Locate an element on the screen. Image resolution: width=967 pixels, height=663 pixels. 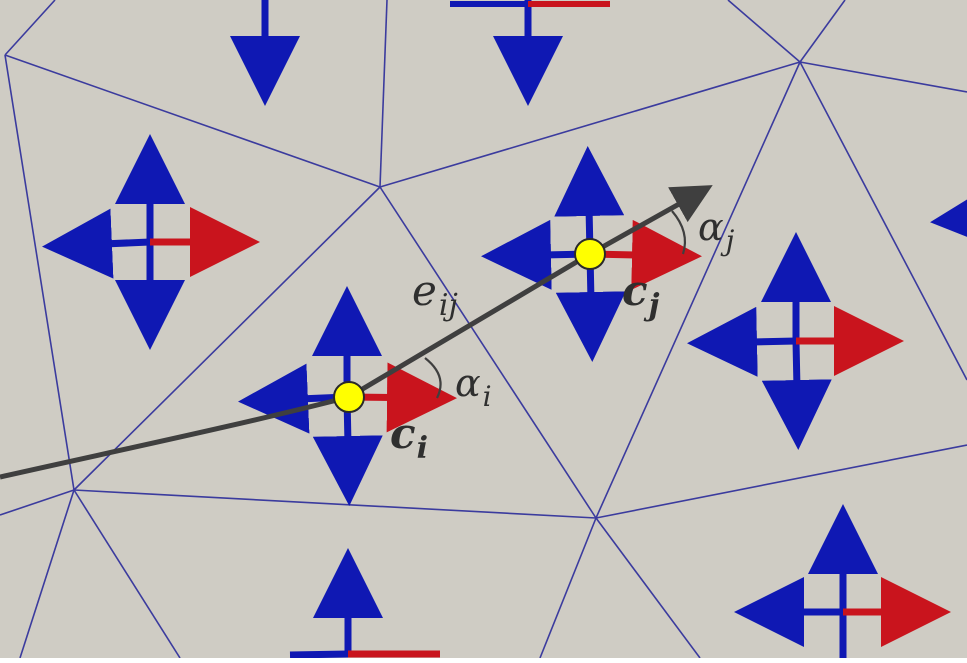
alpha-i-label: αi is located at coordinates (473, 387).